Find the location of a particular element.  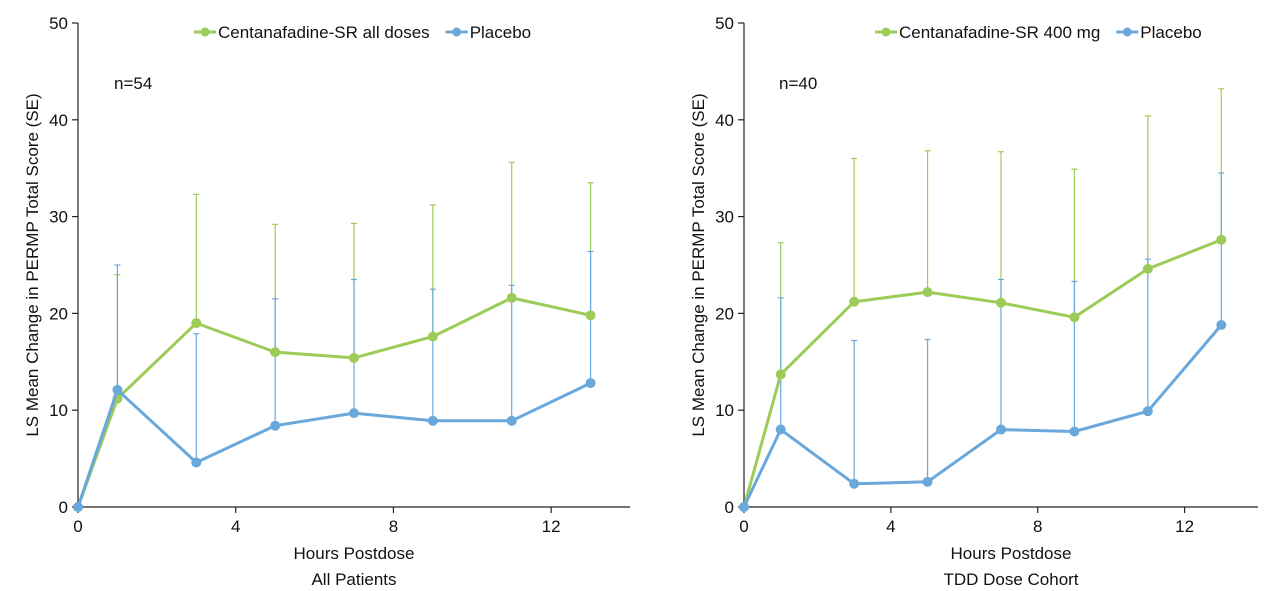

sample-size-annotation: n=54 is located at coordinates (133, 83).